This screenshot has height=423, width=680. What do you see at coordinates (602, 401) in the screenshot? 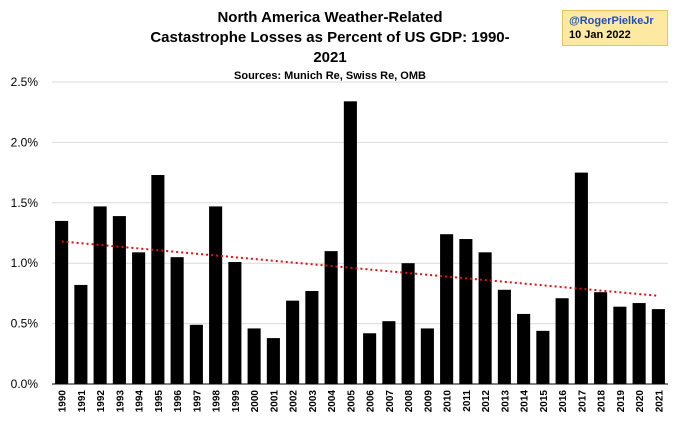
I see `x-tick-label: 2018` at bounding box center [602, 401].